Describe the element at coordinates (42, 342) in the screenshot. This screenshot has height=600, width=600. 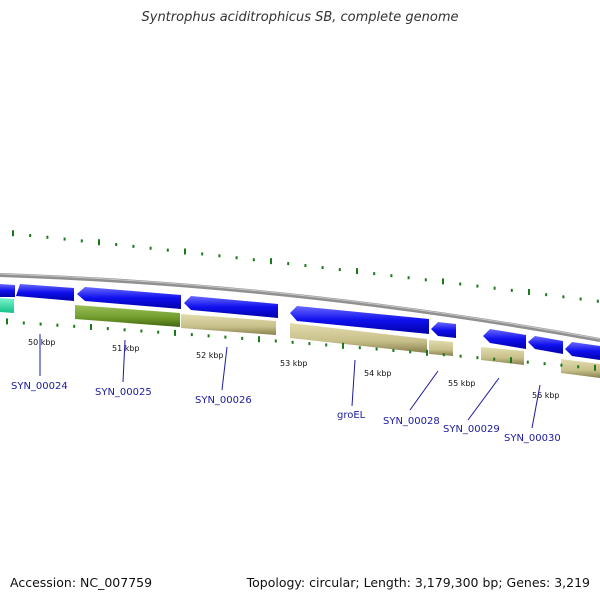
I see `kbp-label: 50 kbp` at that location.